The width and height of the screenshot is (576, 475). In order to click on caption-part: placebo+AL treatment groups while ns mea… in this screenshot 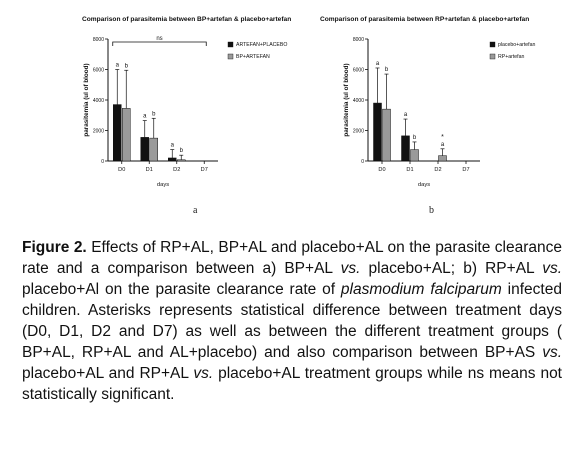, I will do `click(292, 384)`.